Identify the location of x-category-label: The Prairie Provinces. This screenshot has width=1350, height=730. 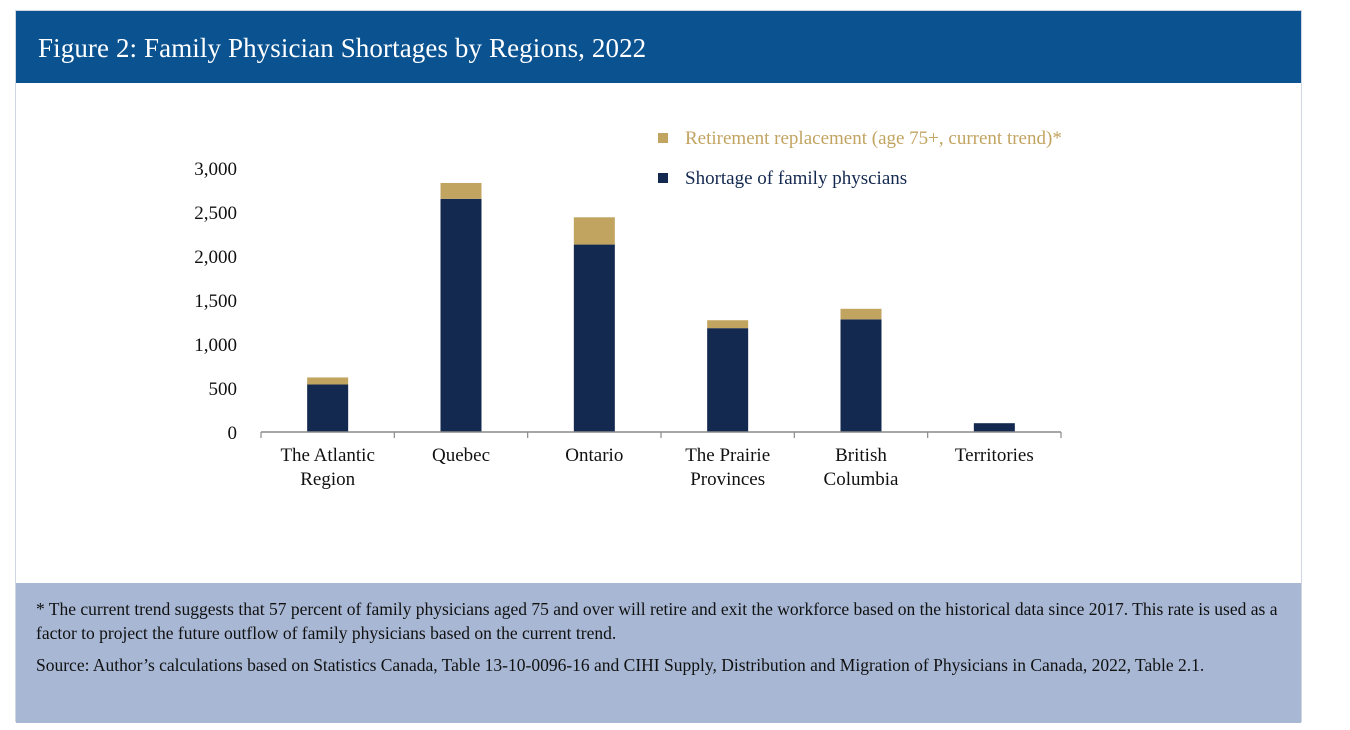
(727, 467).